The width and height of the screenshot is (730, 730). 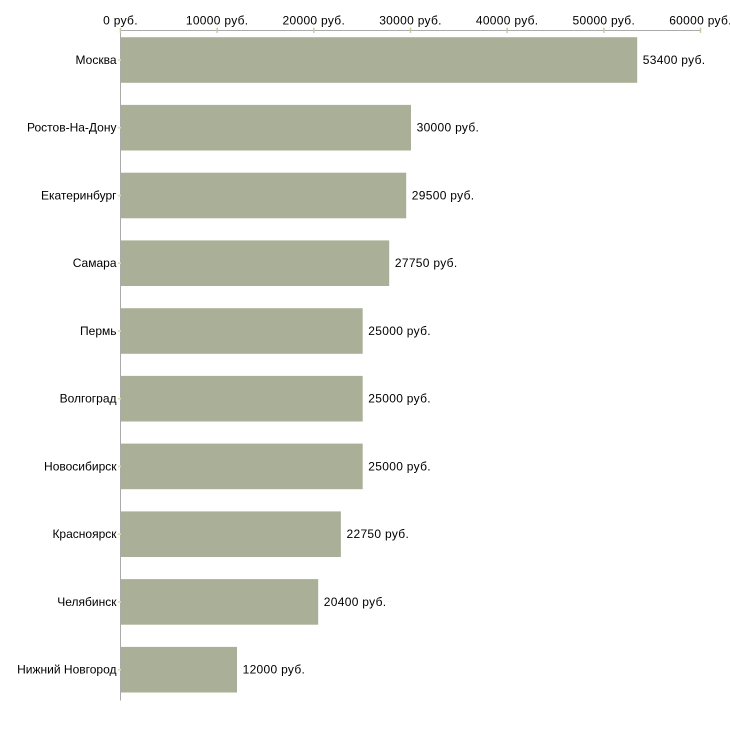 I want to click on svg-text: 22750 руб., so click(x=378, y=534).